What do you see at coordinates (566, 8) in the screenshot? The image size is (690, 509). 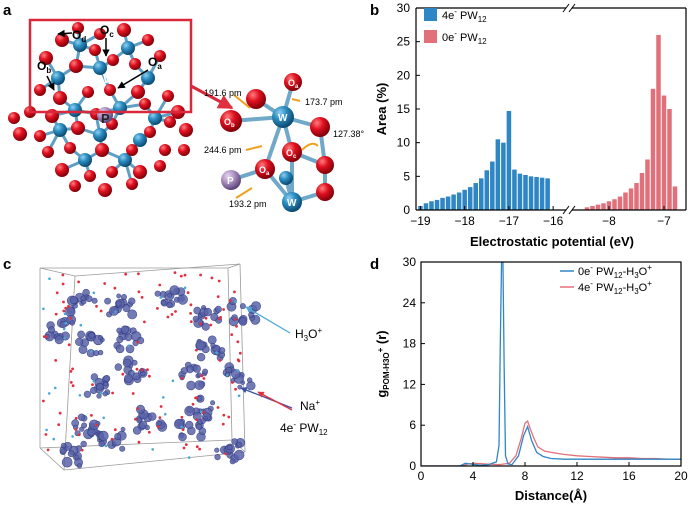 I see `axis-break-mark` at bounding box center [566, 8].